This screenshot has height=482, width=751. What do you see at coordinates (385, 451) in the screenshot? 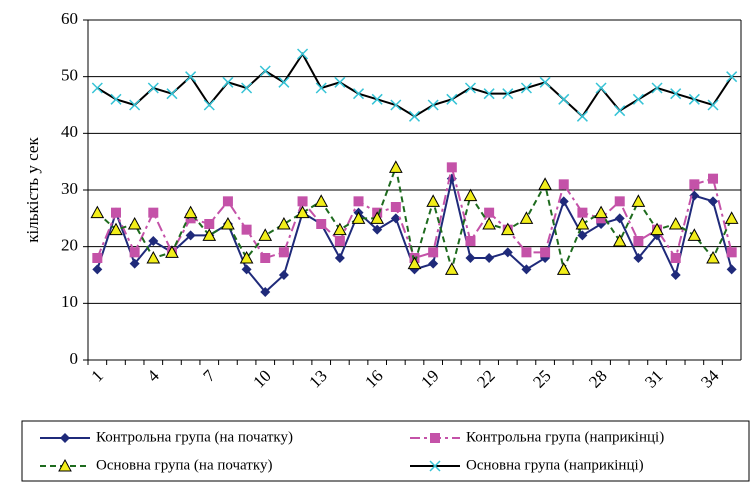
I see `legend-box` at bounding box center [385, 451].